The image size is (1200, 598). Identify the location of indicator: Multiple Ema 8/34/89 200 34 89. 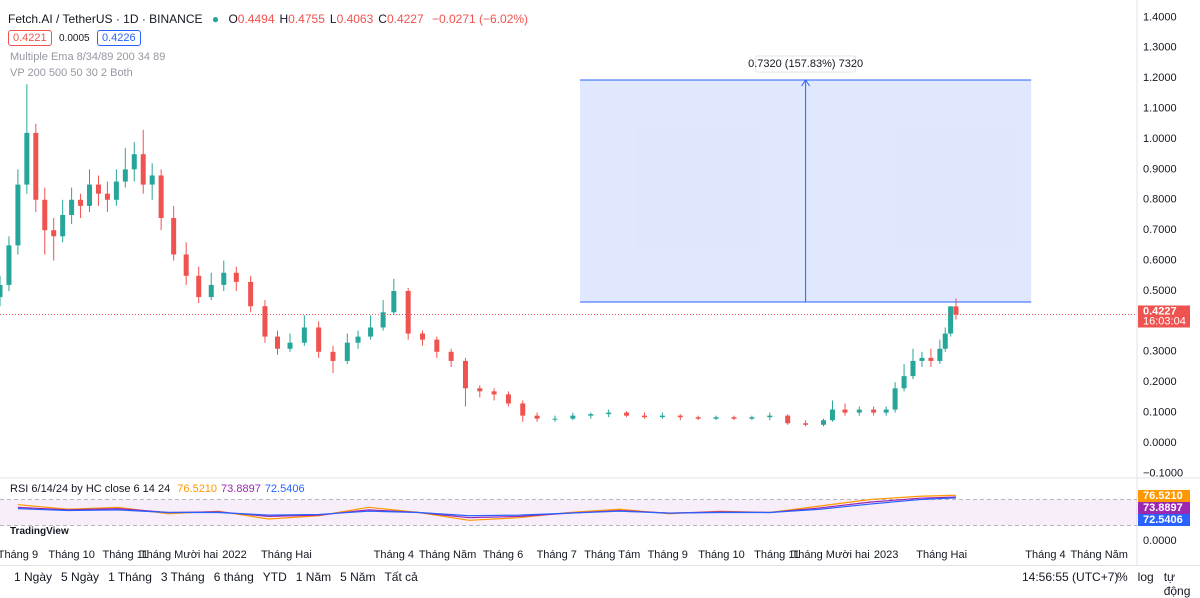
(88, 57).